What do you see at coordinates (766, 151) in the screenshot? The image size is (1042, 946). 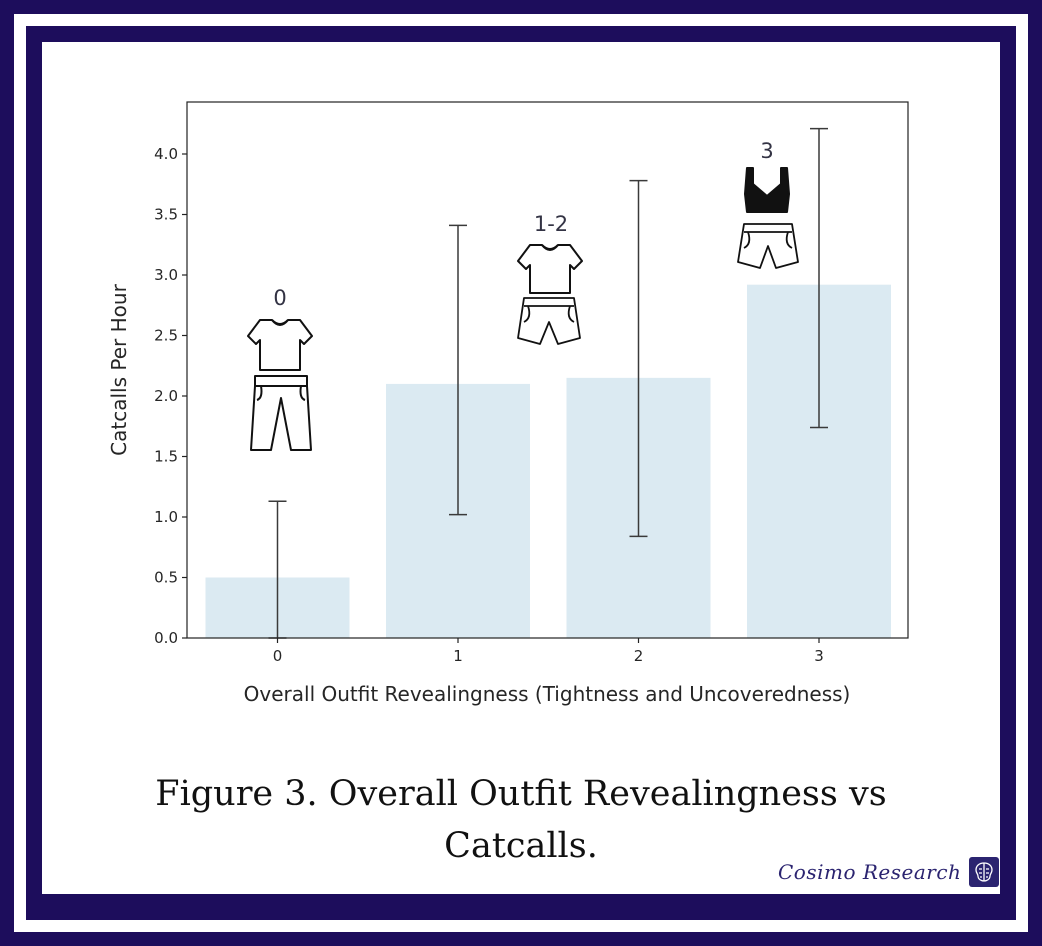 I see `annotation-label-3: 3` at bounding box center [766, 151].